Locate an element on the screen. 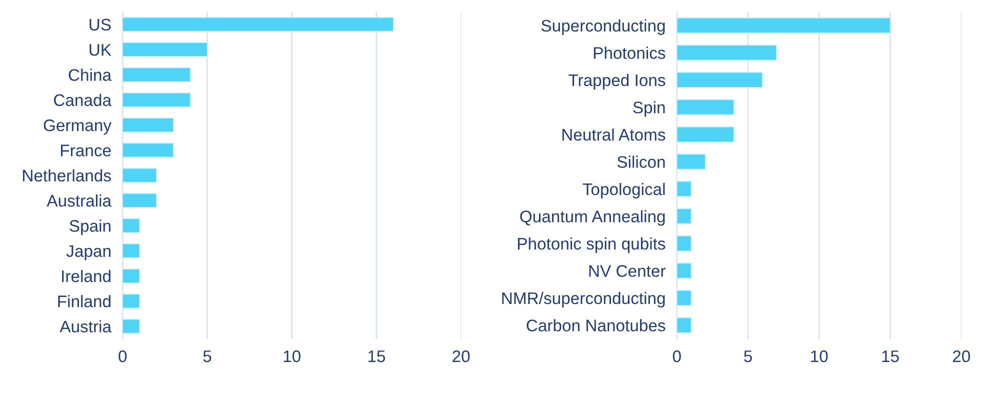  y-tick-label: NV Center is located at coordinates (627, 271).